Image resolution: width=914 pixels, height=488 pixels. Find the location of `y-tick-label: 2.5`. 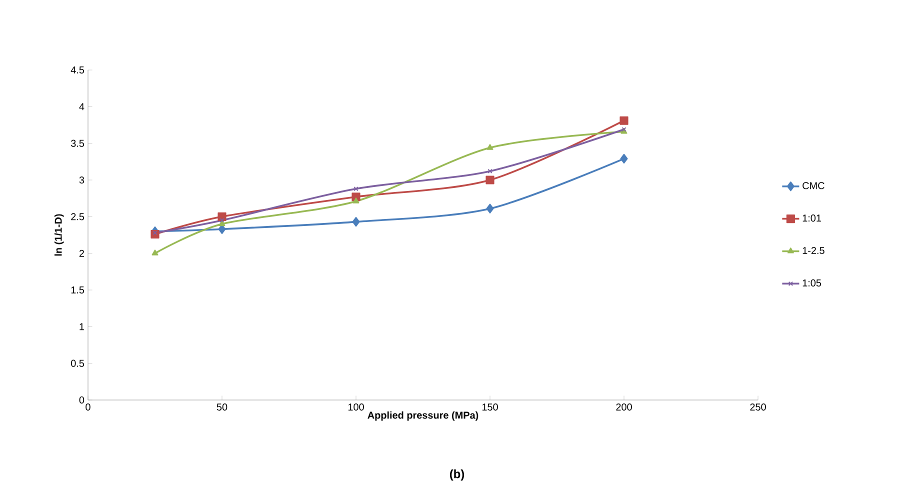

y-tick-label: 2.5 is located at coordinates (77, 216).